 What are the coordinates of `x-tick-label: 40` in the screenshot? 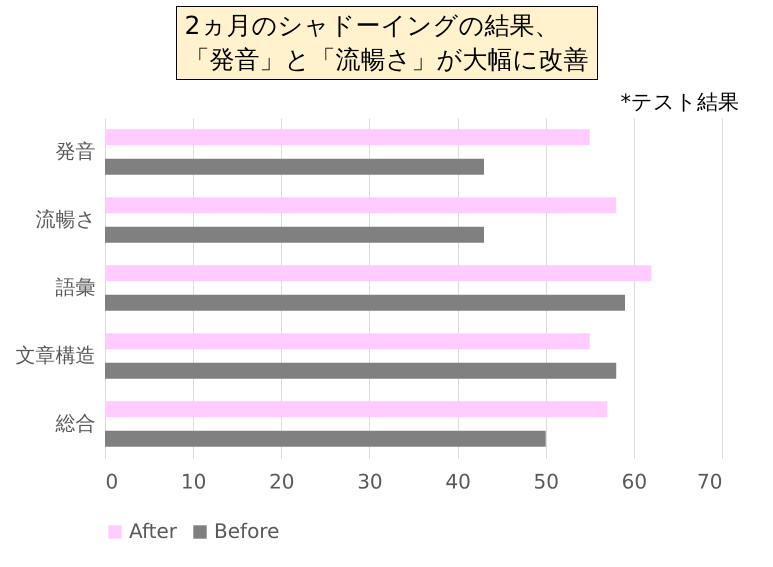 It's located at (458, 482).